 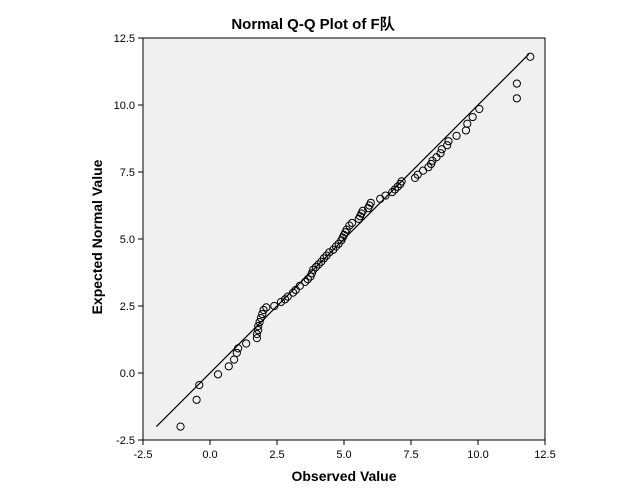 I want to click on x-tick-label: 7.5, so click(x=410, y=455).